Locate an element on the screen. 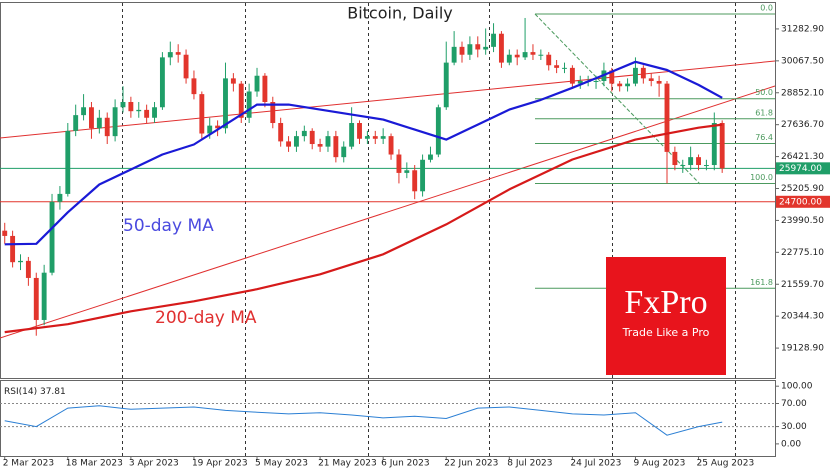 Image resolution: width=835 pixels, height=474 pixels. fib-label: 161.8 is located at coordinates (761, 282).